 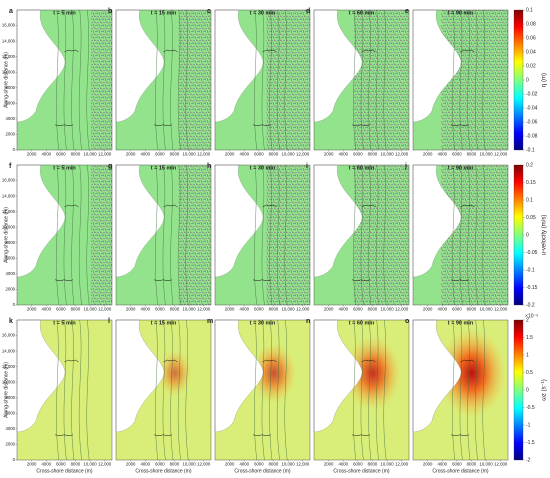 I want to click on colorbar-tick-label: -0.15, so click(x=532, y=288).